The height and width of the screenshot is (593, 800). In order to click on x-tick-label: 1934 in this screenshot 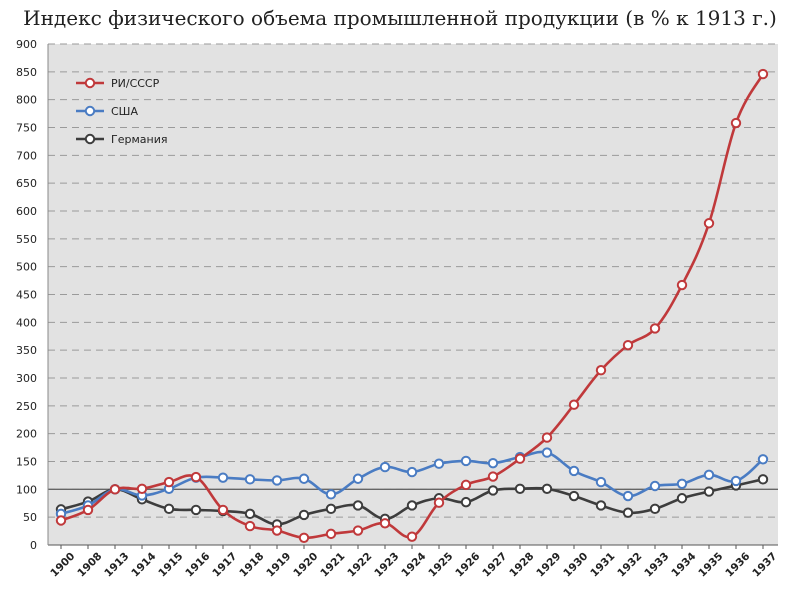, I will do `click(683, 564)`.